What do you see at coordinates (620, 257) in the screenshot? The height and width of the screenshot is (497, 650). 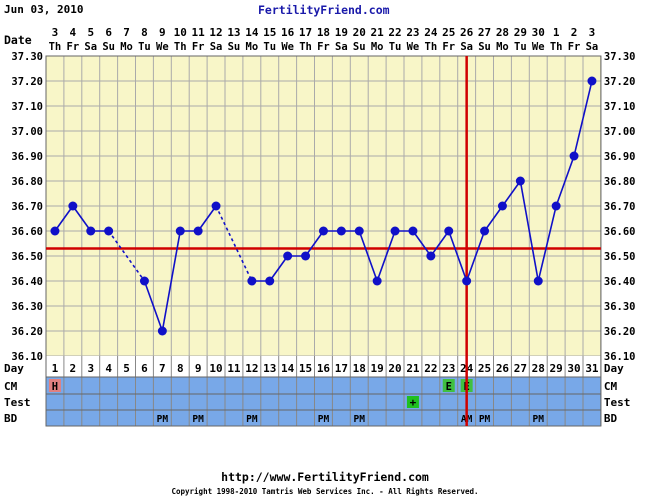 I see `y-tick-label-right: 36.50` at bounding box center [620, 257].